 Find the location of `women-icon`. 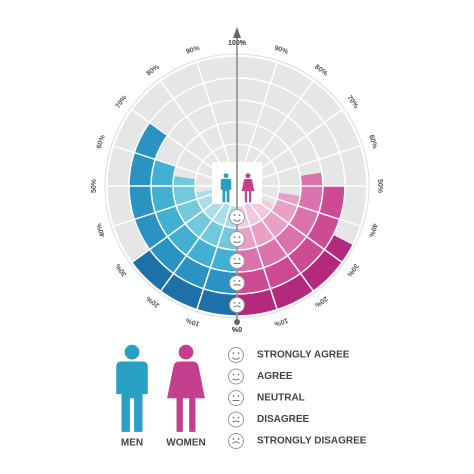

women-icon is located at coordinates (248, 188).